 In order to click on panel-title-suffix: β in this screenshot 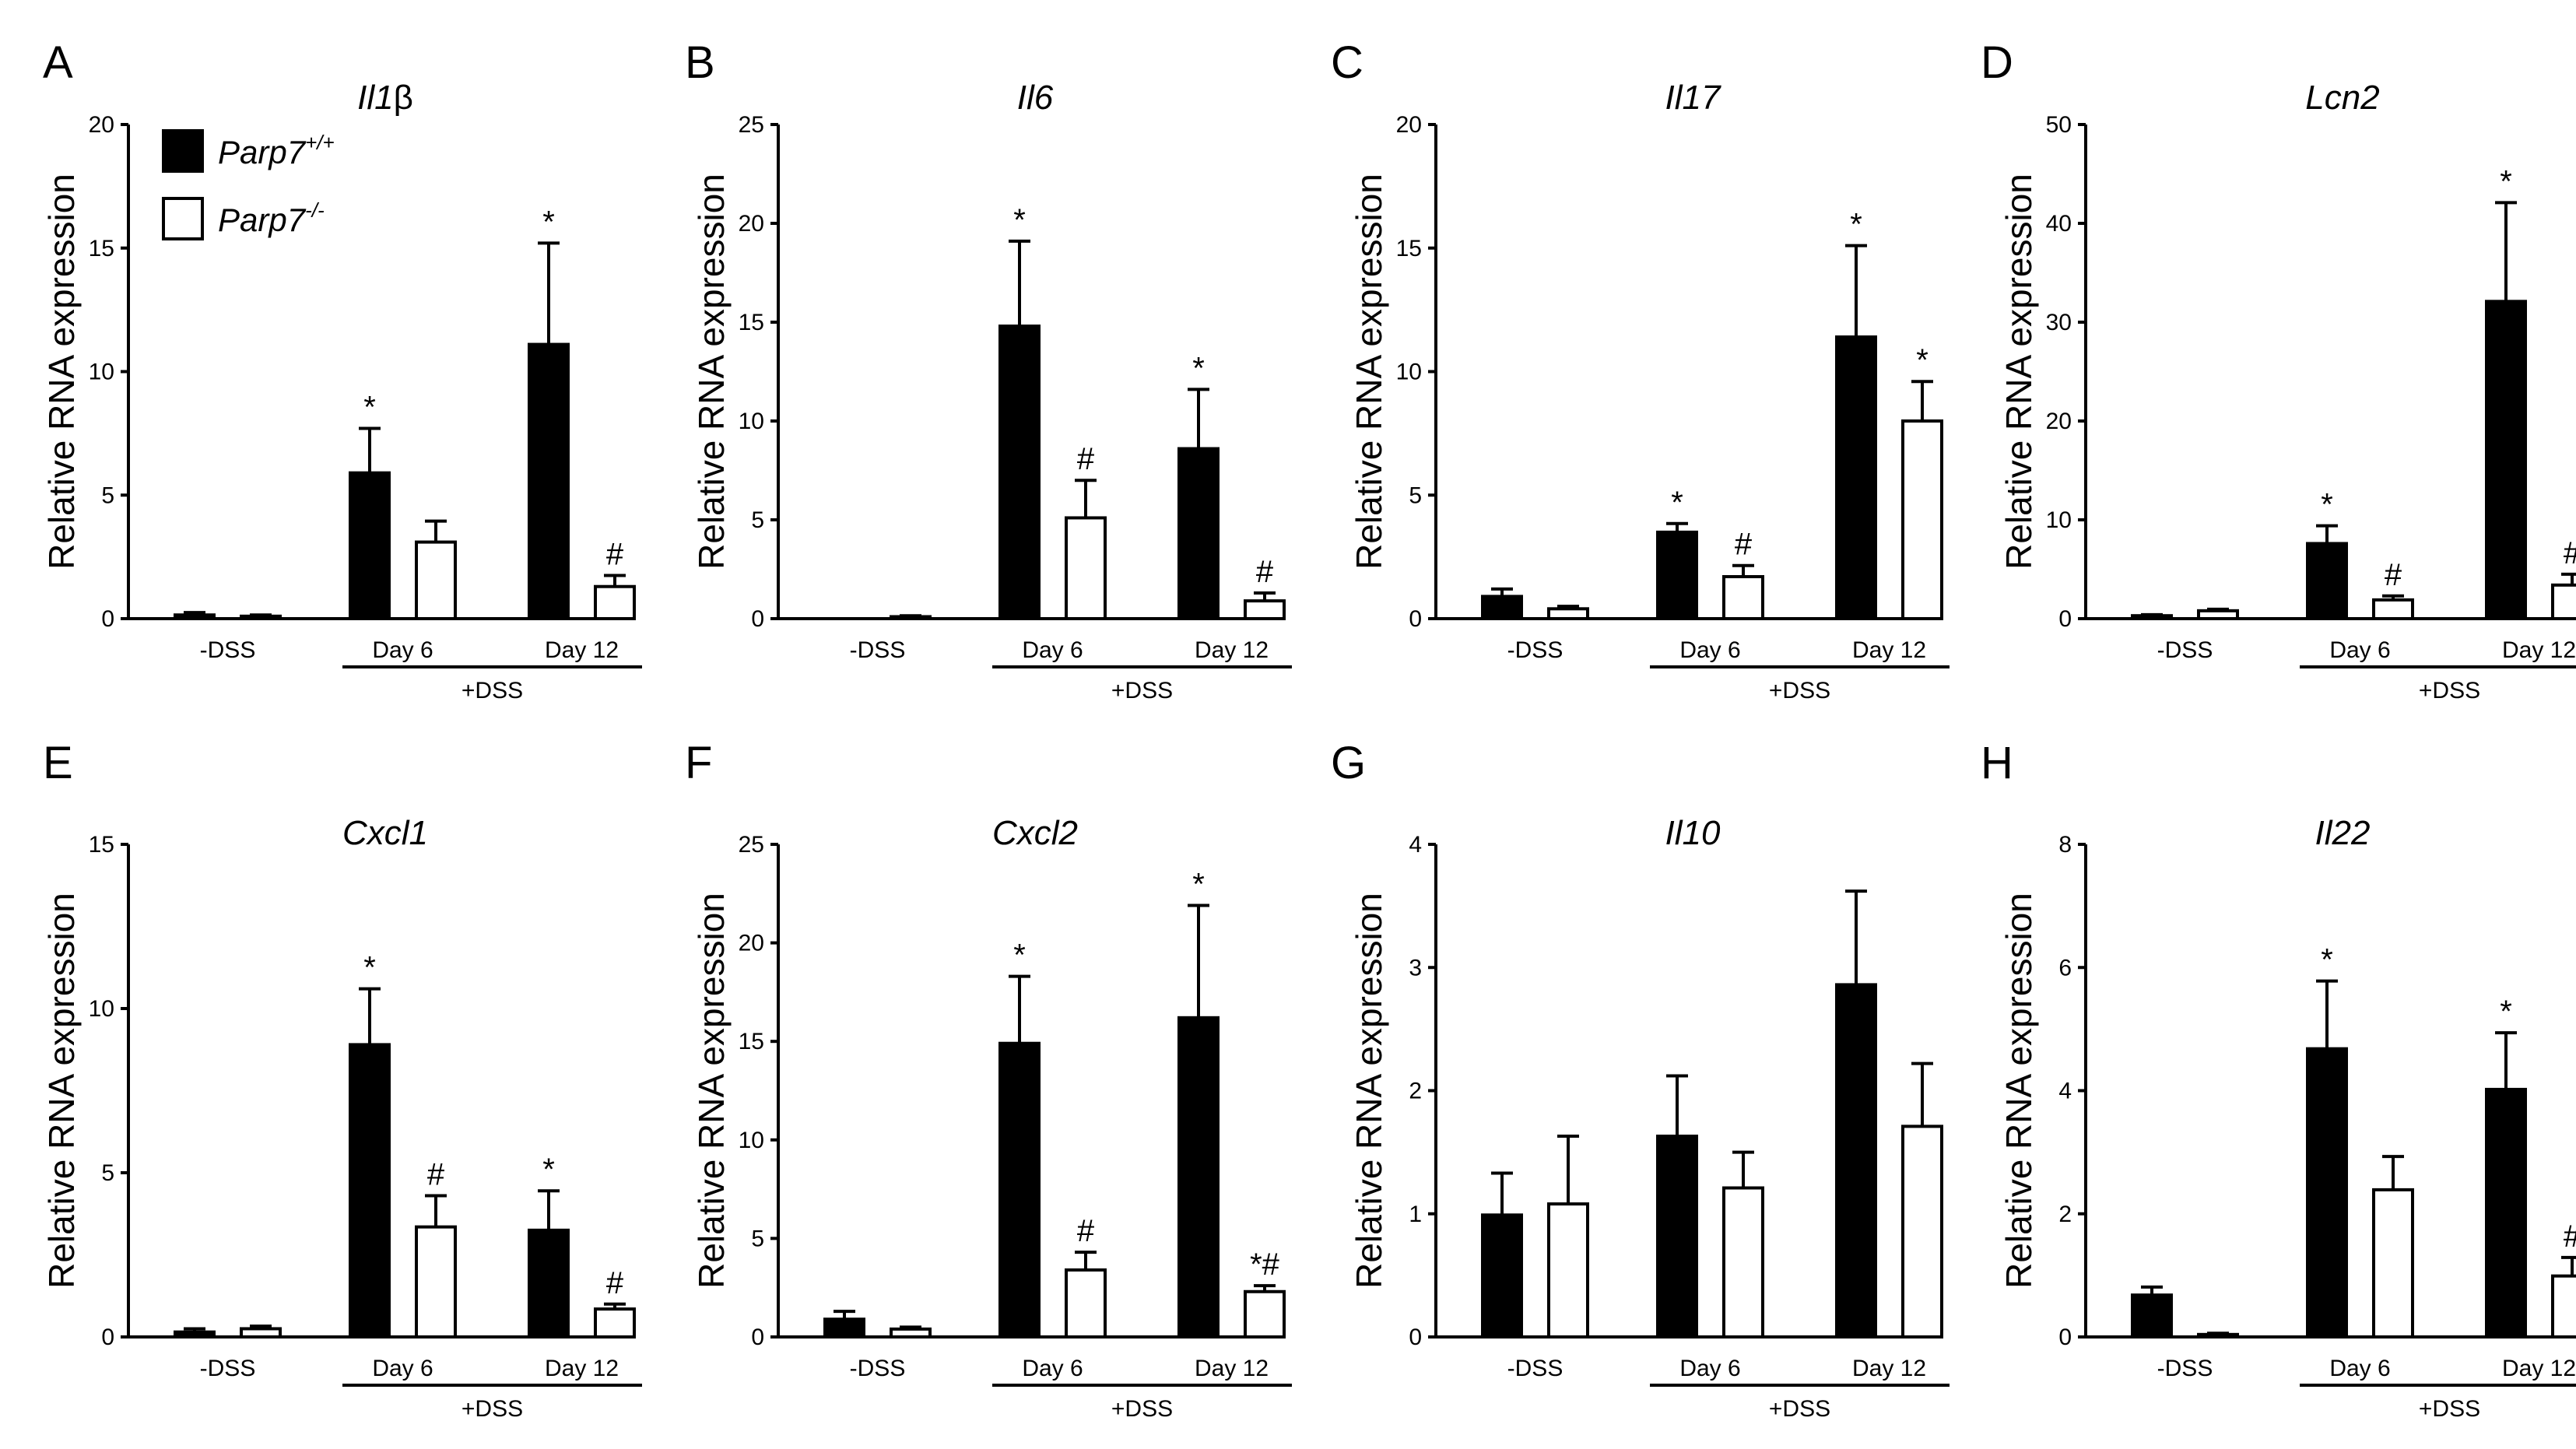, I will do `click(404, 98)`.